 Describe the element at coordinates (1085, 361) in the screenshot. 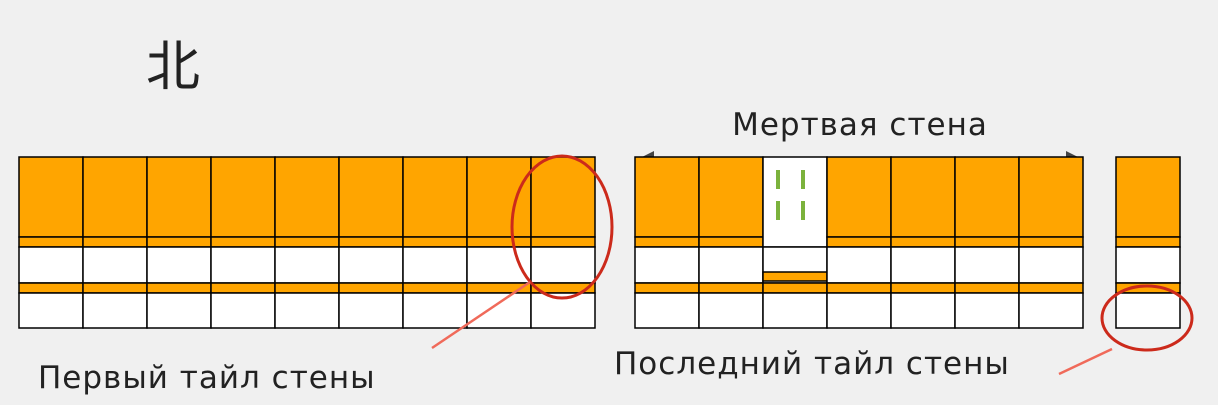

I see `last-tile-pointer-line` at that location.